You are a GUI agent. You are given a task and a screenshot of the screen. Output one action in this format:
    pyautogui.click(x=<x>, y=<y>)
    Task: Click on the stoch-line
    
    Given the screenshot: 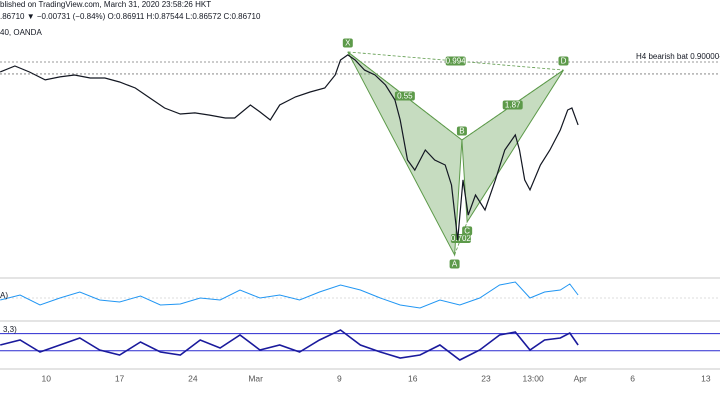 What is the action you would take?
    pyautogui.click(x=289, y=345)
    